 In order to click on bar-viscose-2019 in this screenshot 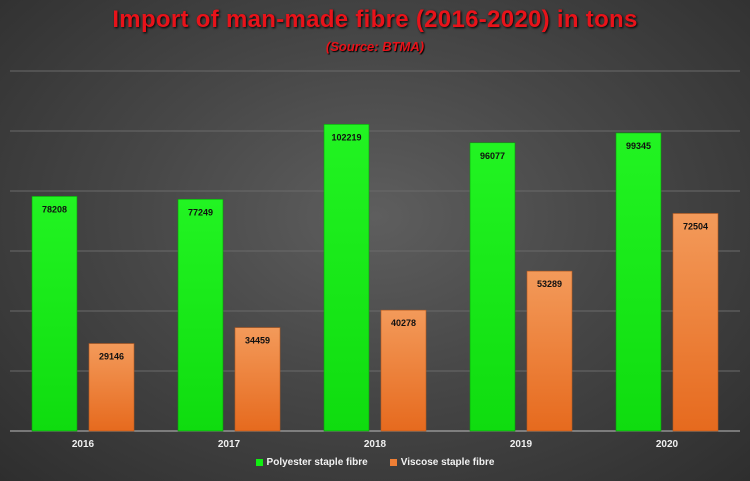, I will do `click(549, 351)`.